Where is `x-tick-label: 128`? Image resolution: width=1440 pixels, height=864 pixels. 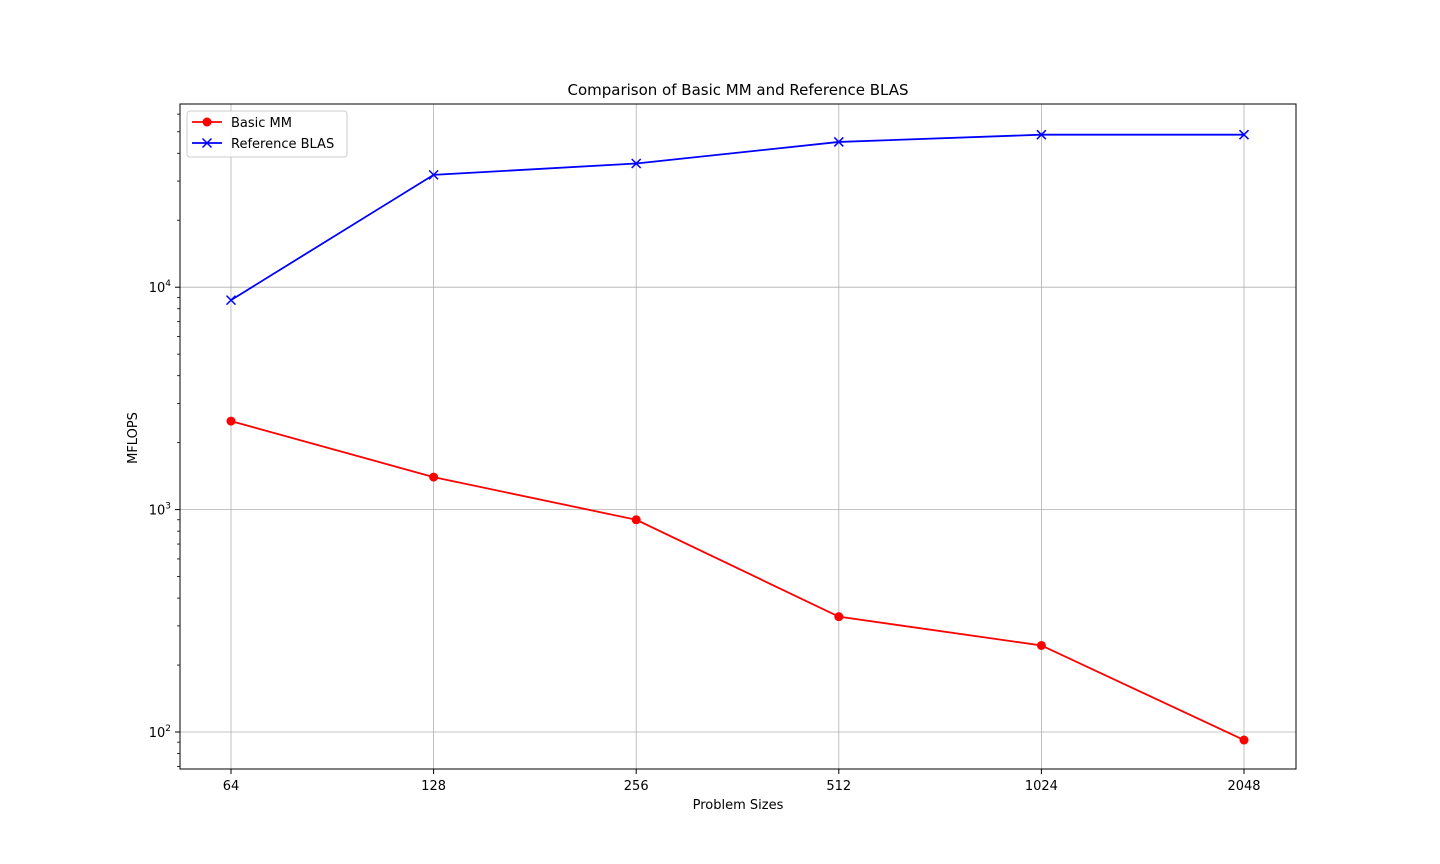
x-tick-label: 128 is located at coordinates (433, 786).